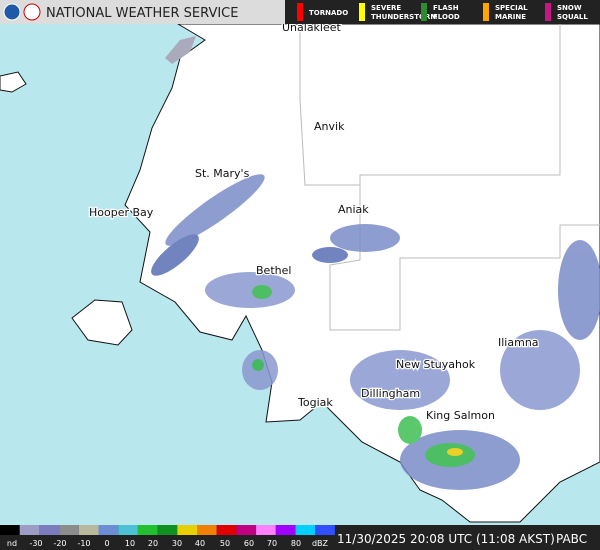 The width and height of the screenshot is (600, 550). I want to click on colorbar-label: 40, so click(200, 543).